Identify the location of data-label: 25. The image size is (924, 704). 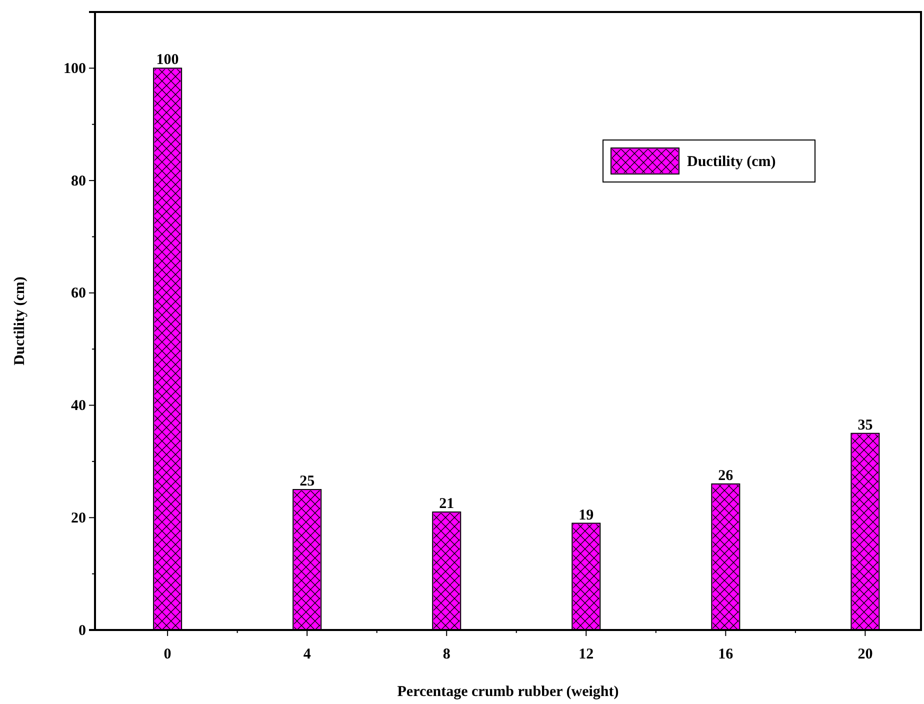
(307, 482).